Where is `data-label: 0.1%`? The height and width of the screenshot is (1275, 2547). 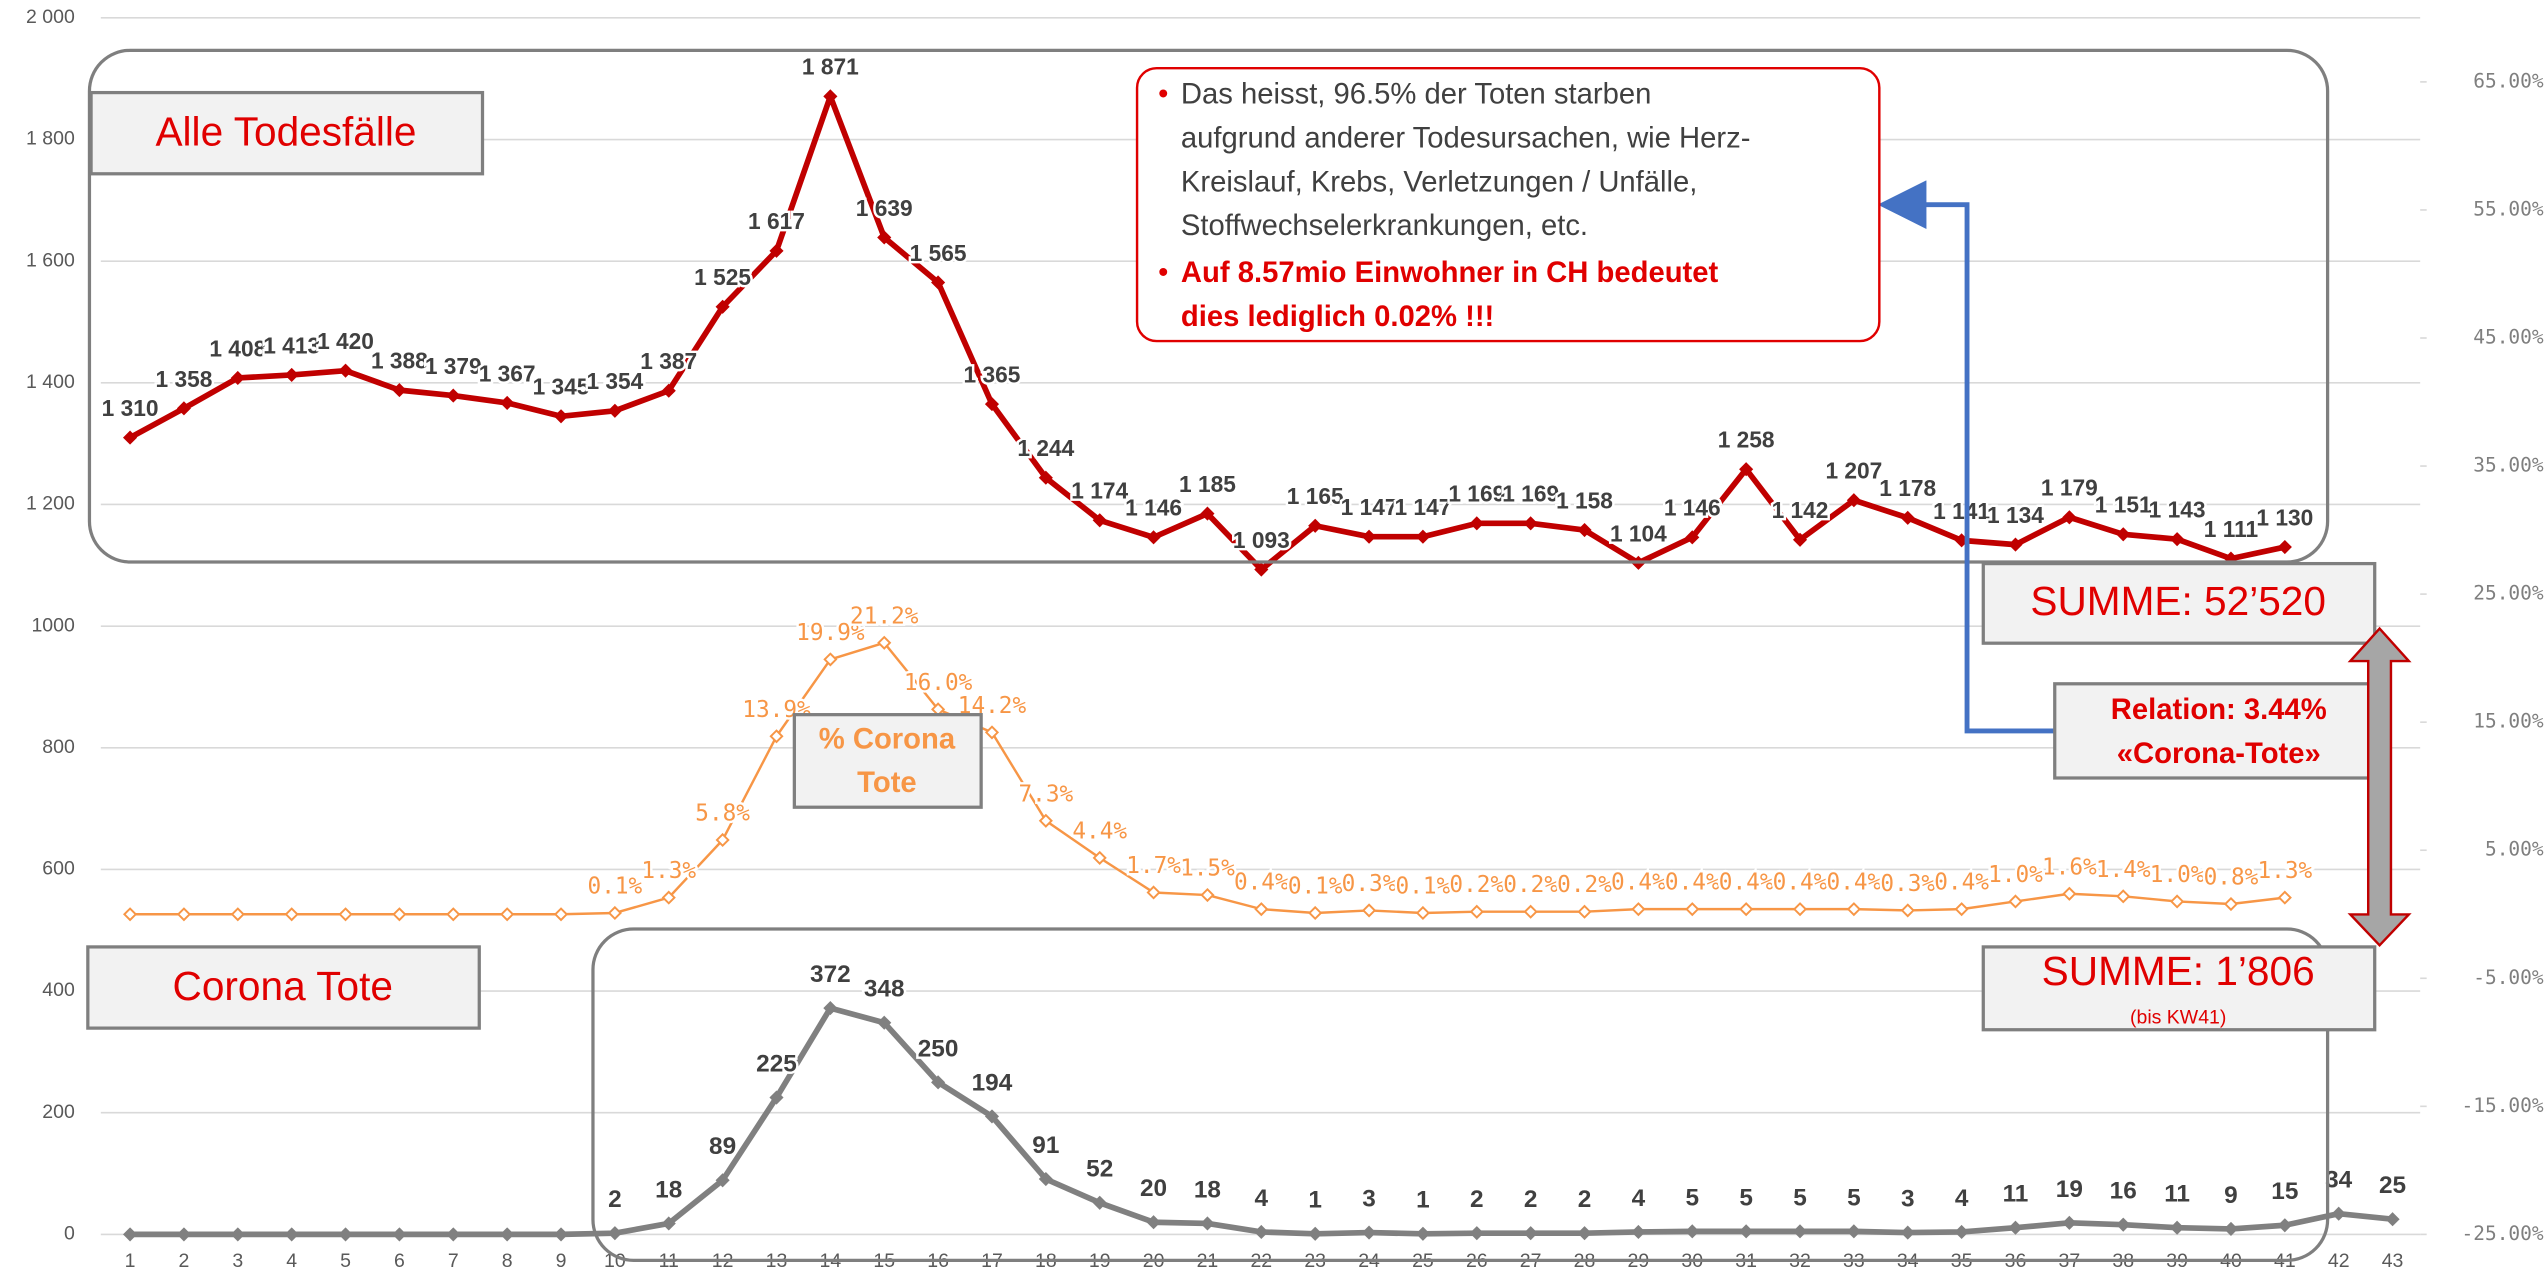 data-label: 0.1% is located at coordinates (1315, 886).